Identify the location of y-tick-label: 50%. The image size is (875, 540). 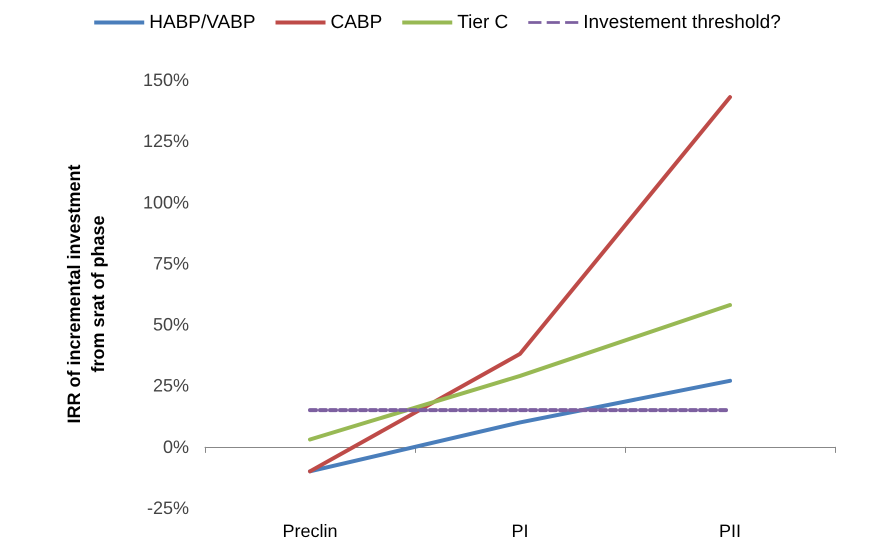
(170, 324).